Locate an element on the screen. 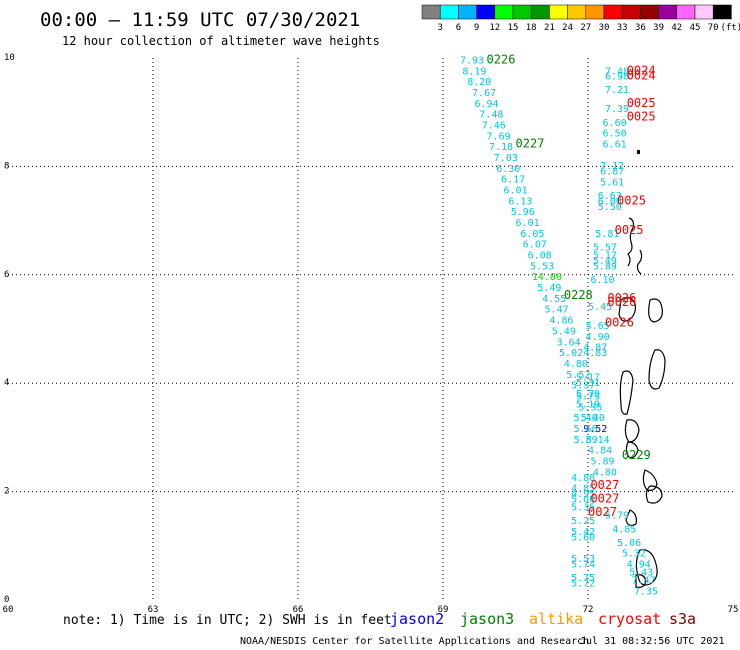  wave-height-value: 14.00 is located at coordinates (547, 277).